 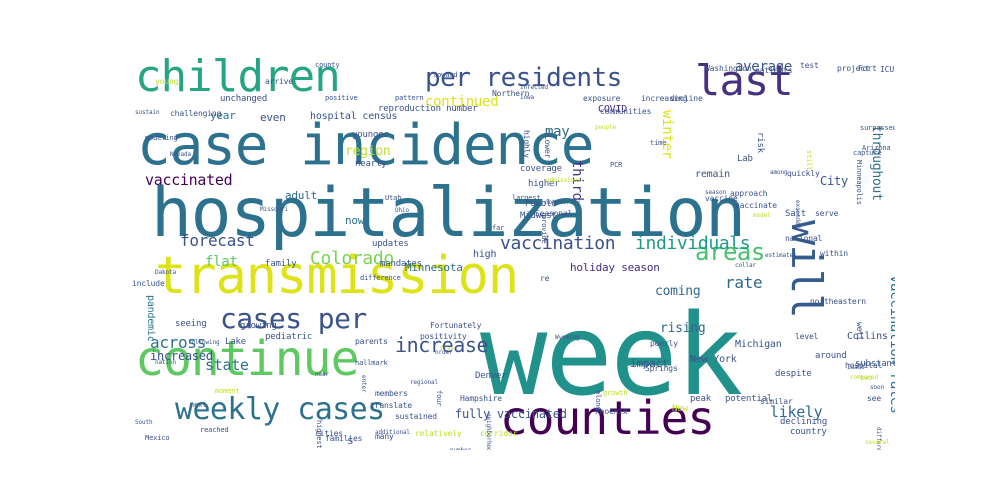 What do you see at coordinates (289, 337) in the screenshot?
I see `word-pediatric: pediatric` at bounding box center [289, 337].